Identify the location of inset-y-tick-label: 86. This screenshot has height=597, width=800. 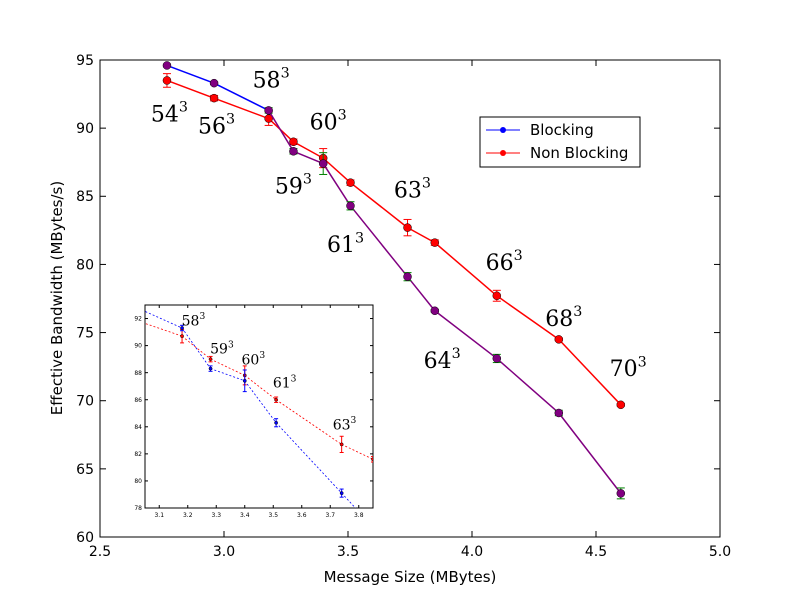
(138, 400).